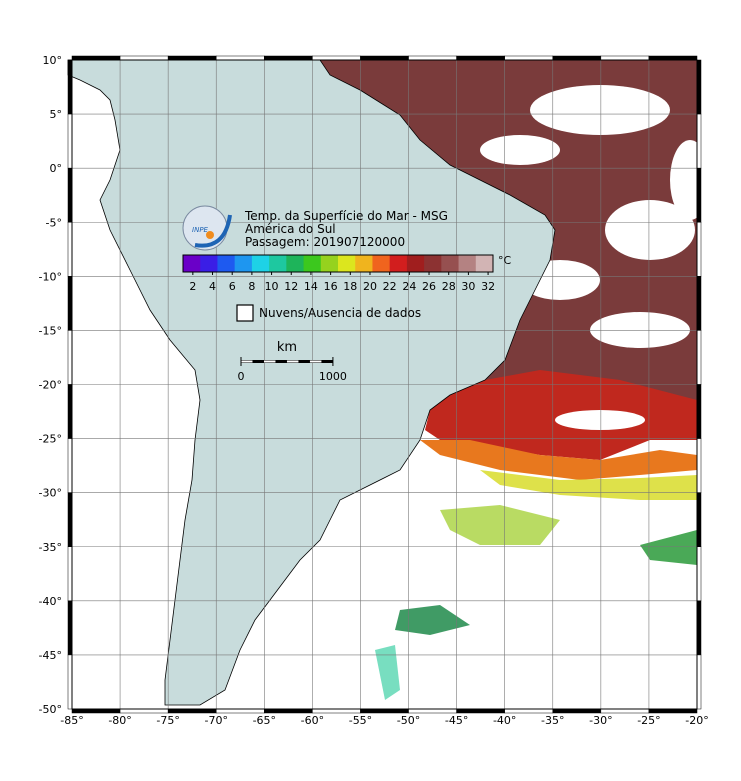 This screenshot has height=781, width=741. What do you see at coordinates (449, 286) in the screenshot?
I see `colorbar-label: 28` at bounding box center [449, 286].